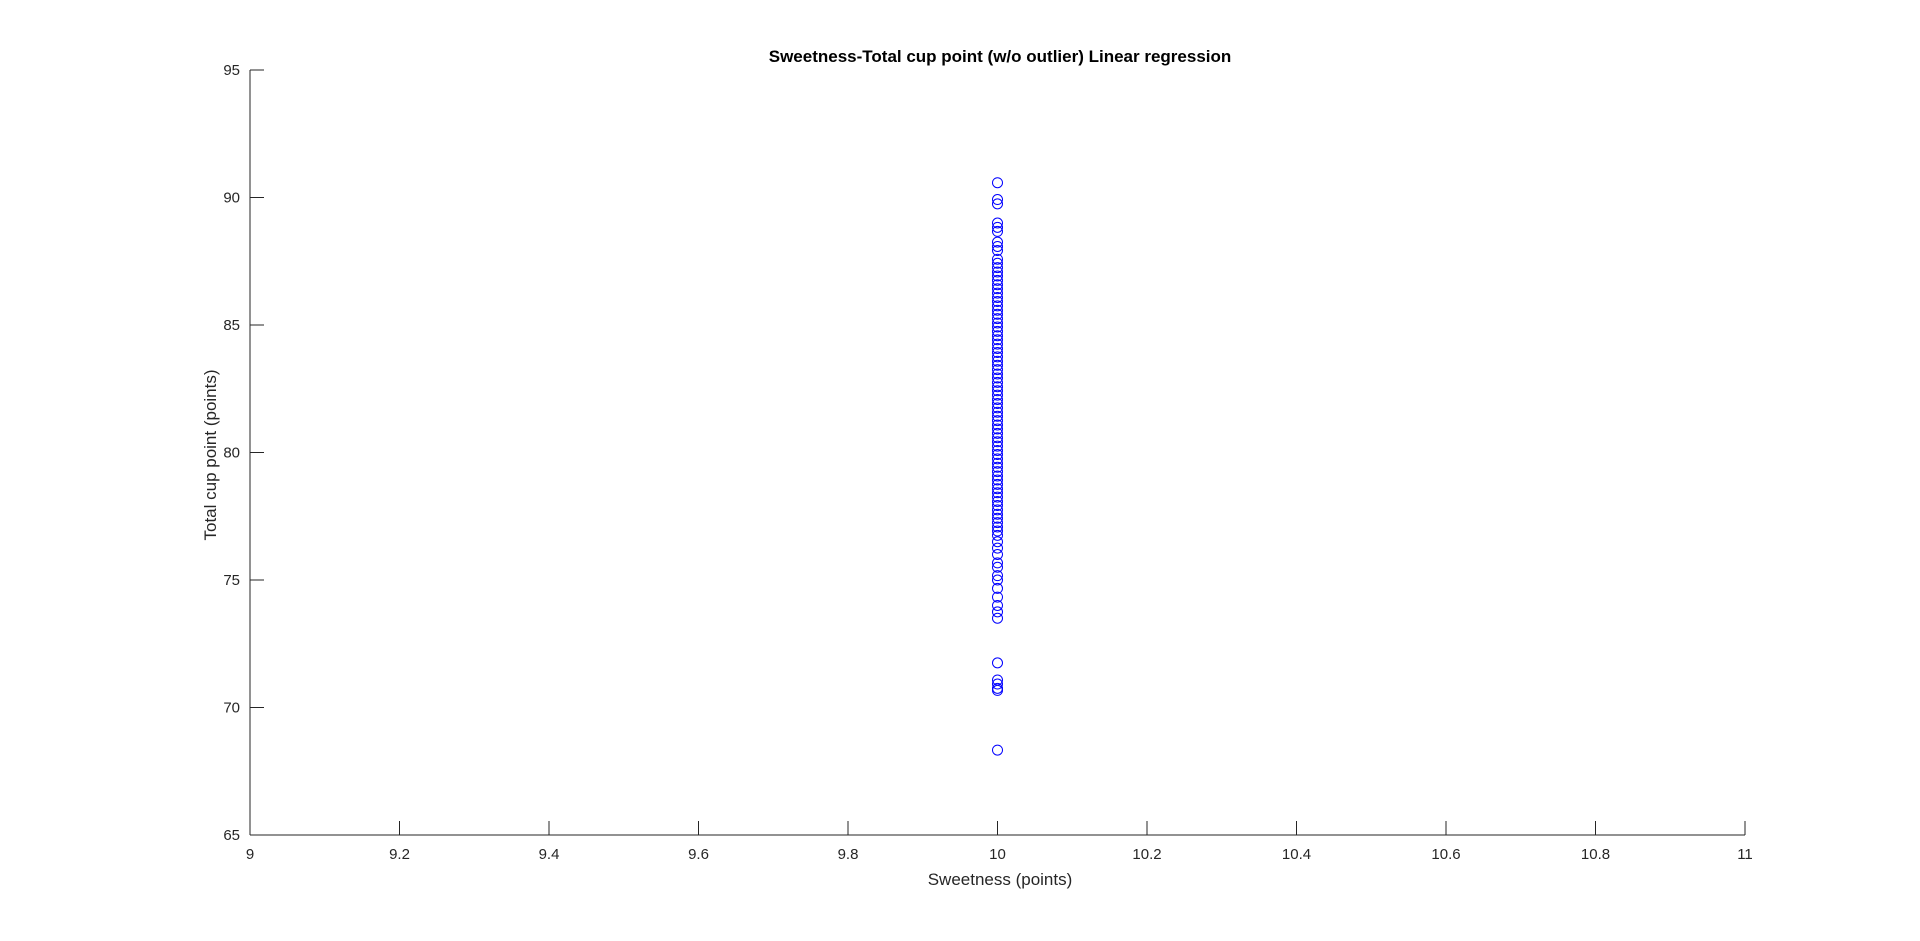 Image resolution: width=1920 pixels, height=941 pixels. I want to click on x-tick-label: 9, so click(250, 854).